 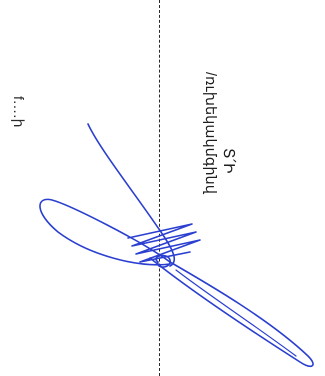 I want to click on signature-stroke-loop, so click(x=105, y=232).